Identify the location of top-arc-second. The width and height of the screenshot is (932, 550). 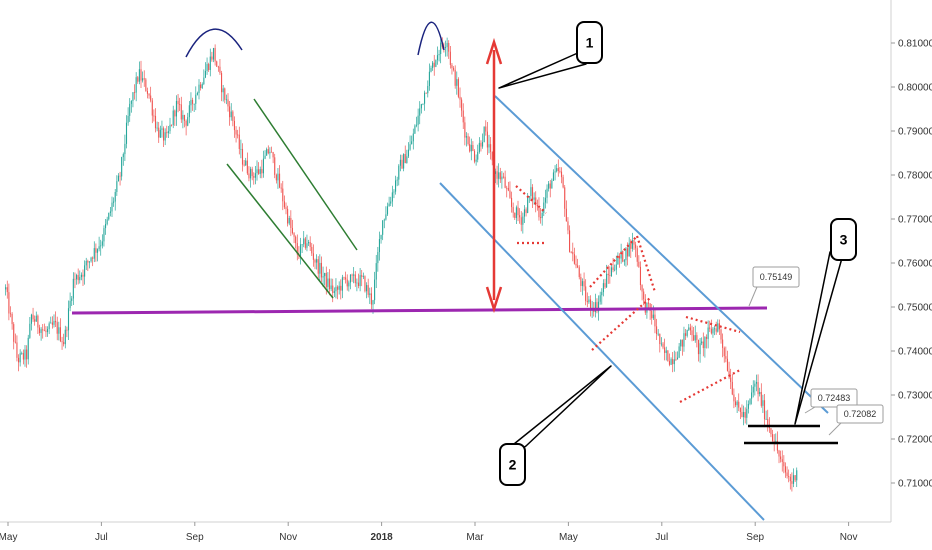
(431, 38).